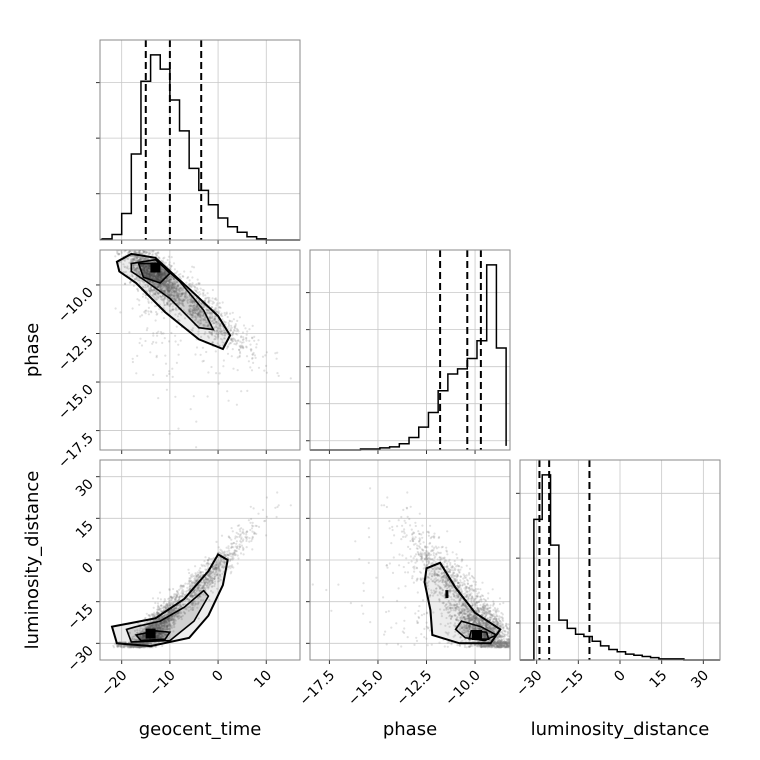  I want to click on hist-phase-frame, so click(410, 350).